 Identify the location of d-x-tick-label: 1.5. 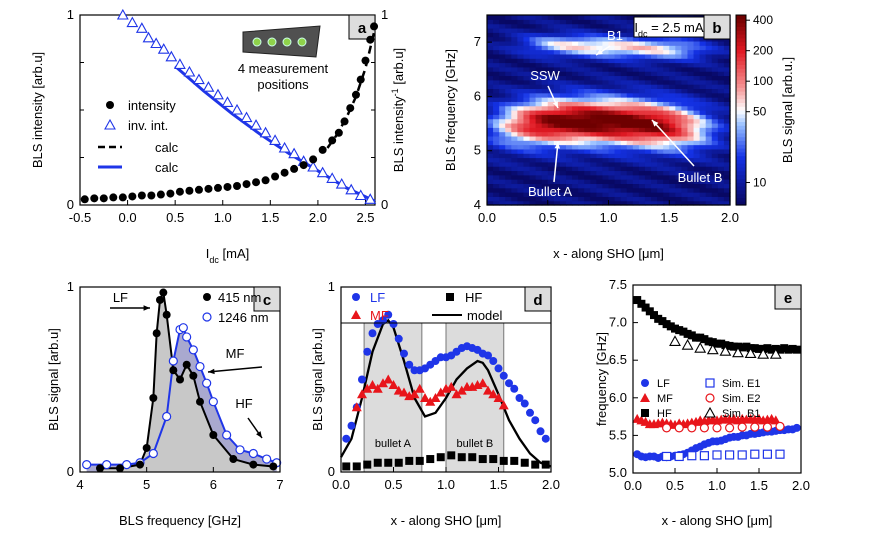
(498, 484).